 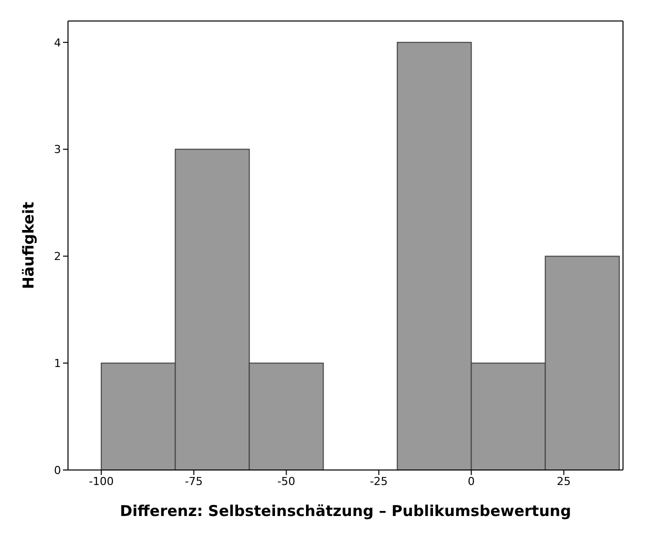 What do you see at coordinates (57, 363) in the screenshot?
I see `y-tick-label: 1` at bounding box center [57, 363].